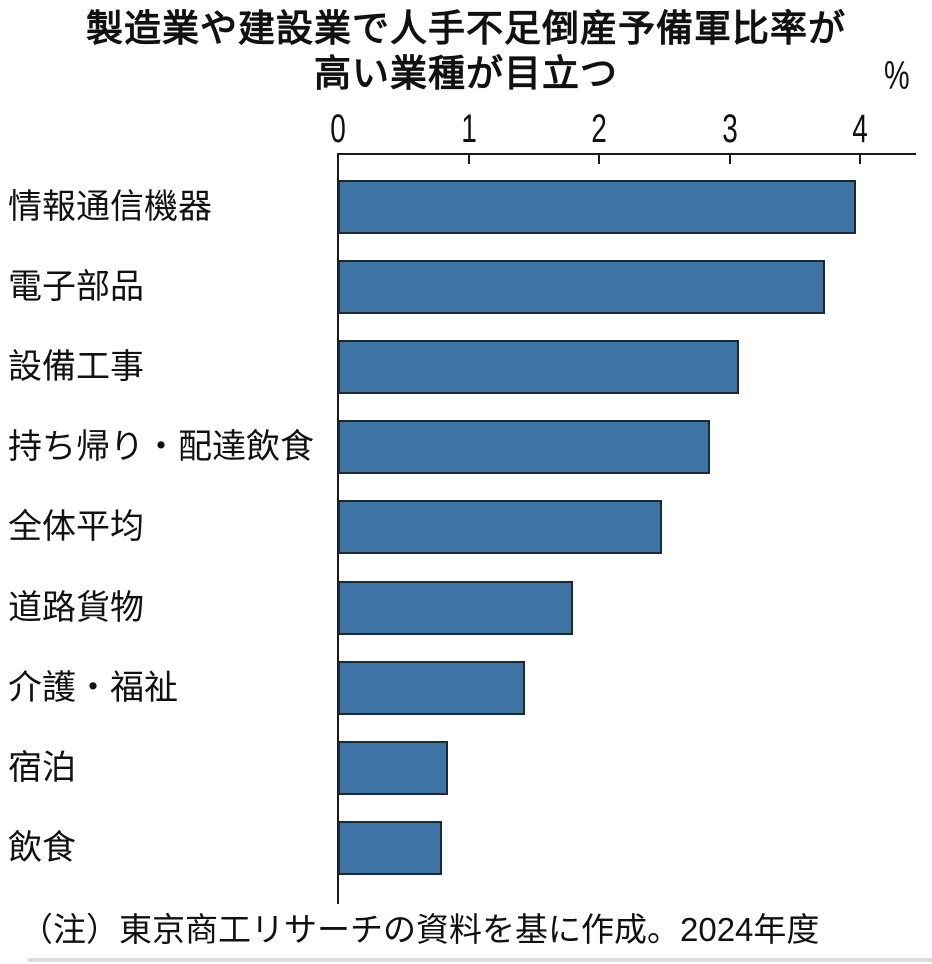 This screenshot has width=932, height=964. Describe the element at coordinates (76, 367) in the screenshot. I see `category-label: 設備工事` at that location.